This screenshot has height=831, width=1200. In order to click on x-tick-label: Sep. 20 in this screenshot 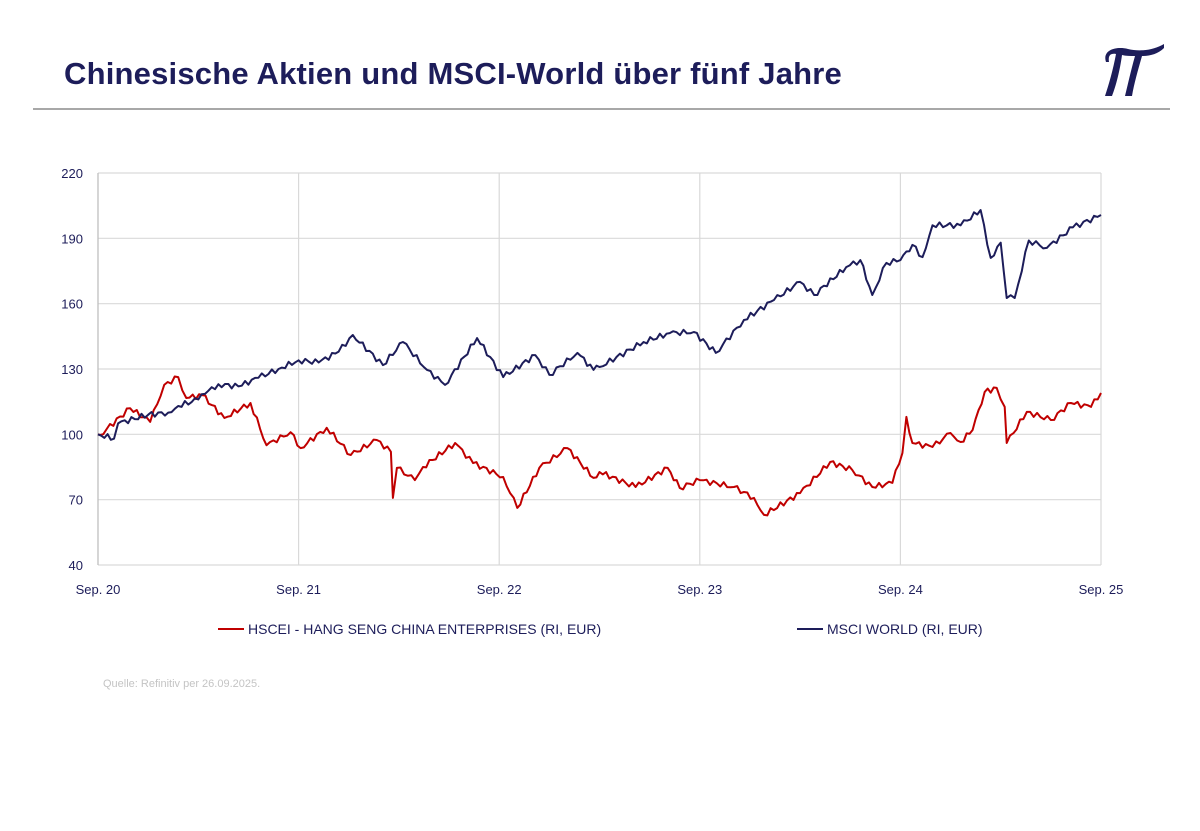, I will do `click(98, 589)`.